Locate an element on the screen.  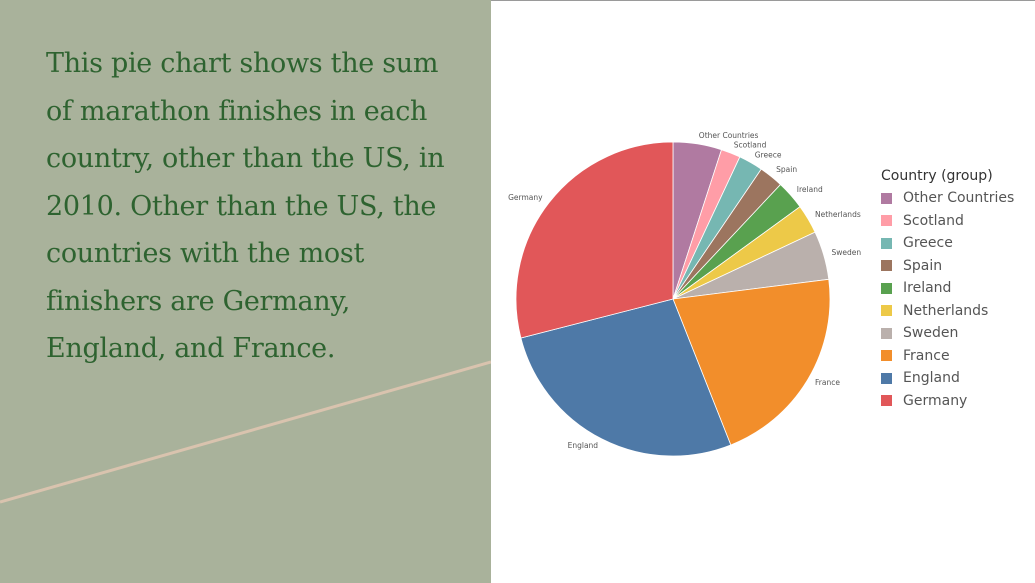
legend-item: Netherlands is located at coordinates (958, 311).